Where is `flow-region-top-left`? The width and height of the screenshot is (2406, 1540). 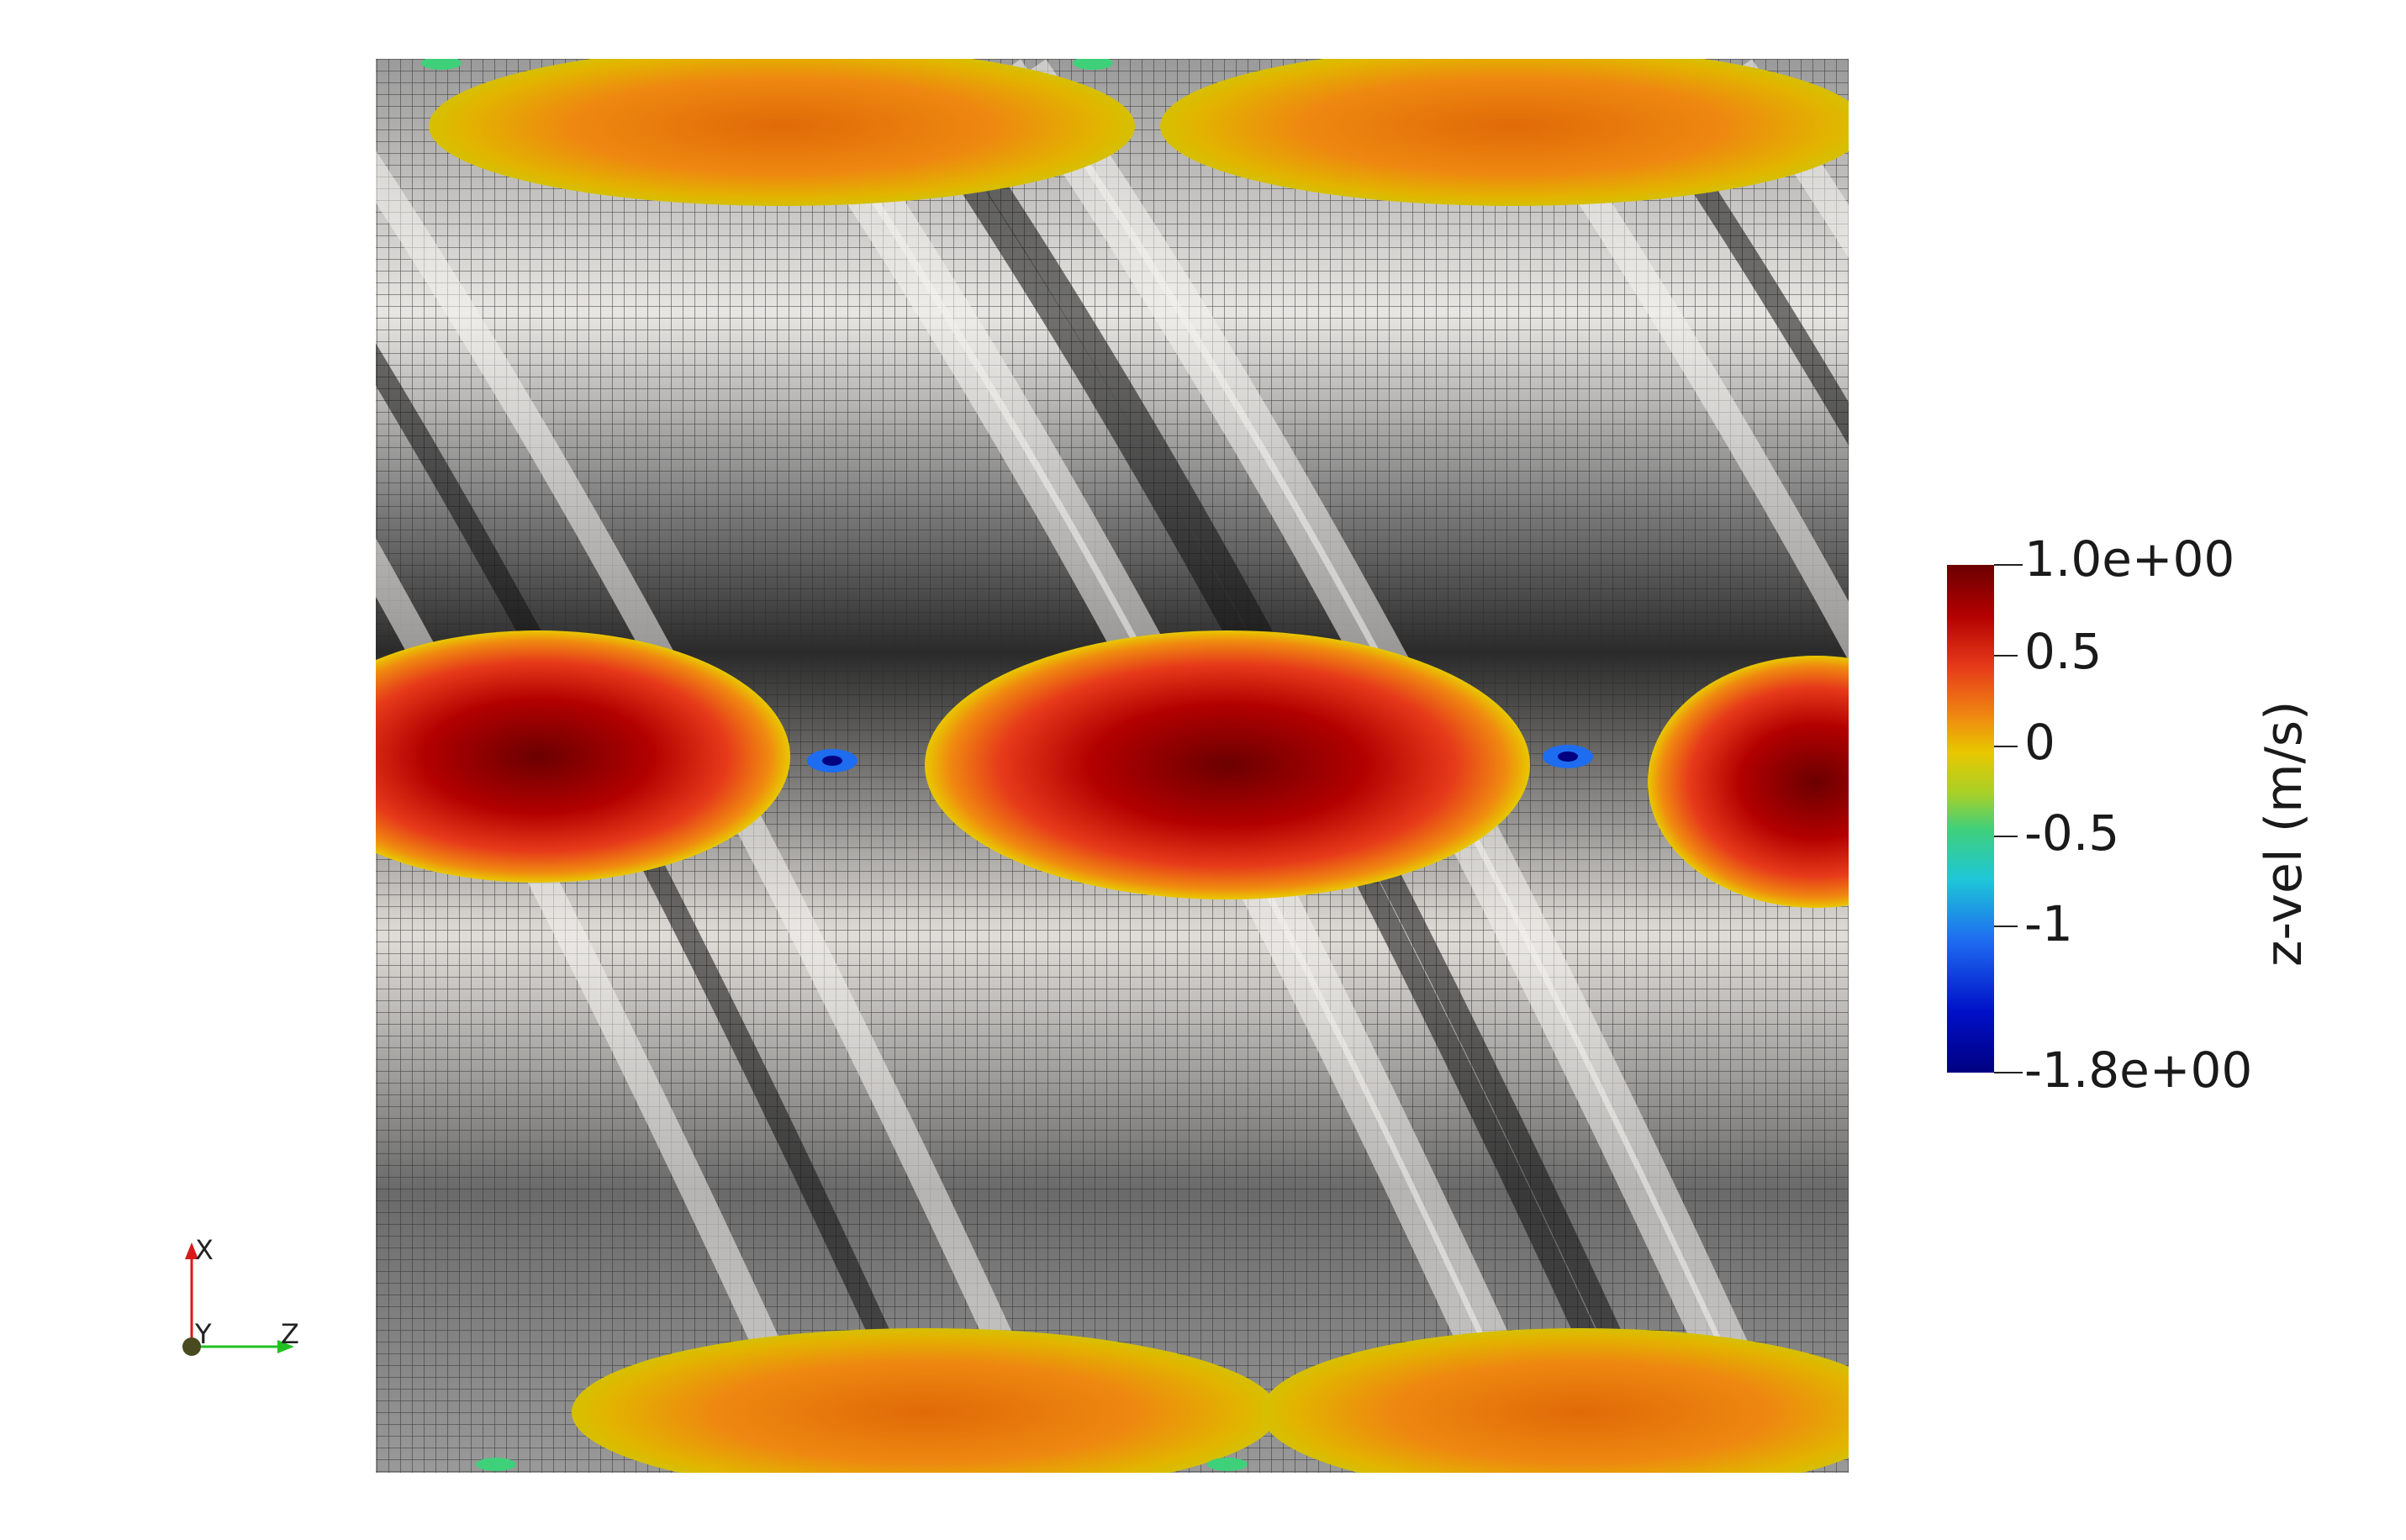 flow-region-top-left is located at coordinates (782, 132).